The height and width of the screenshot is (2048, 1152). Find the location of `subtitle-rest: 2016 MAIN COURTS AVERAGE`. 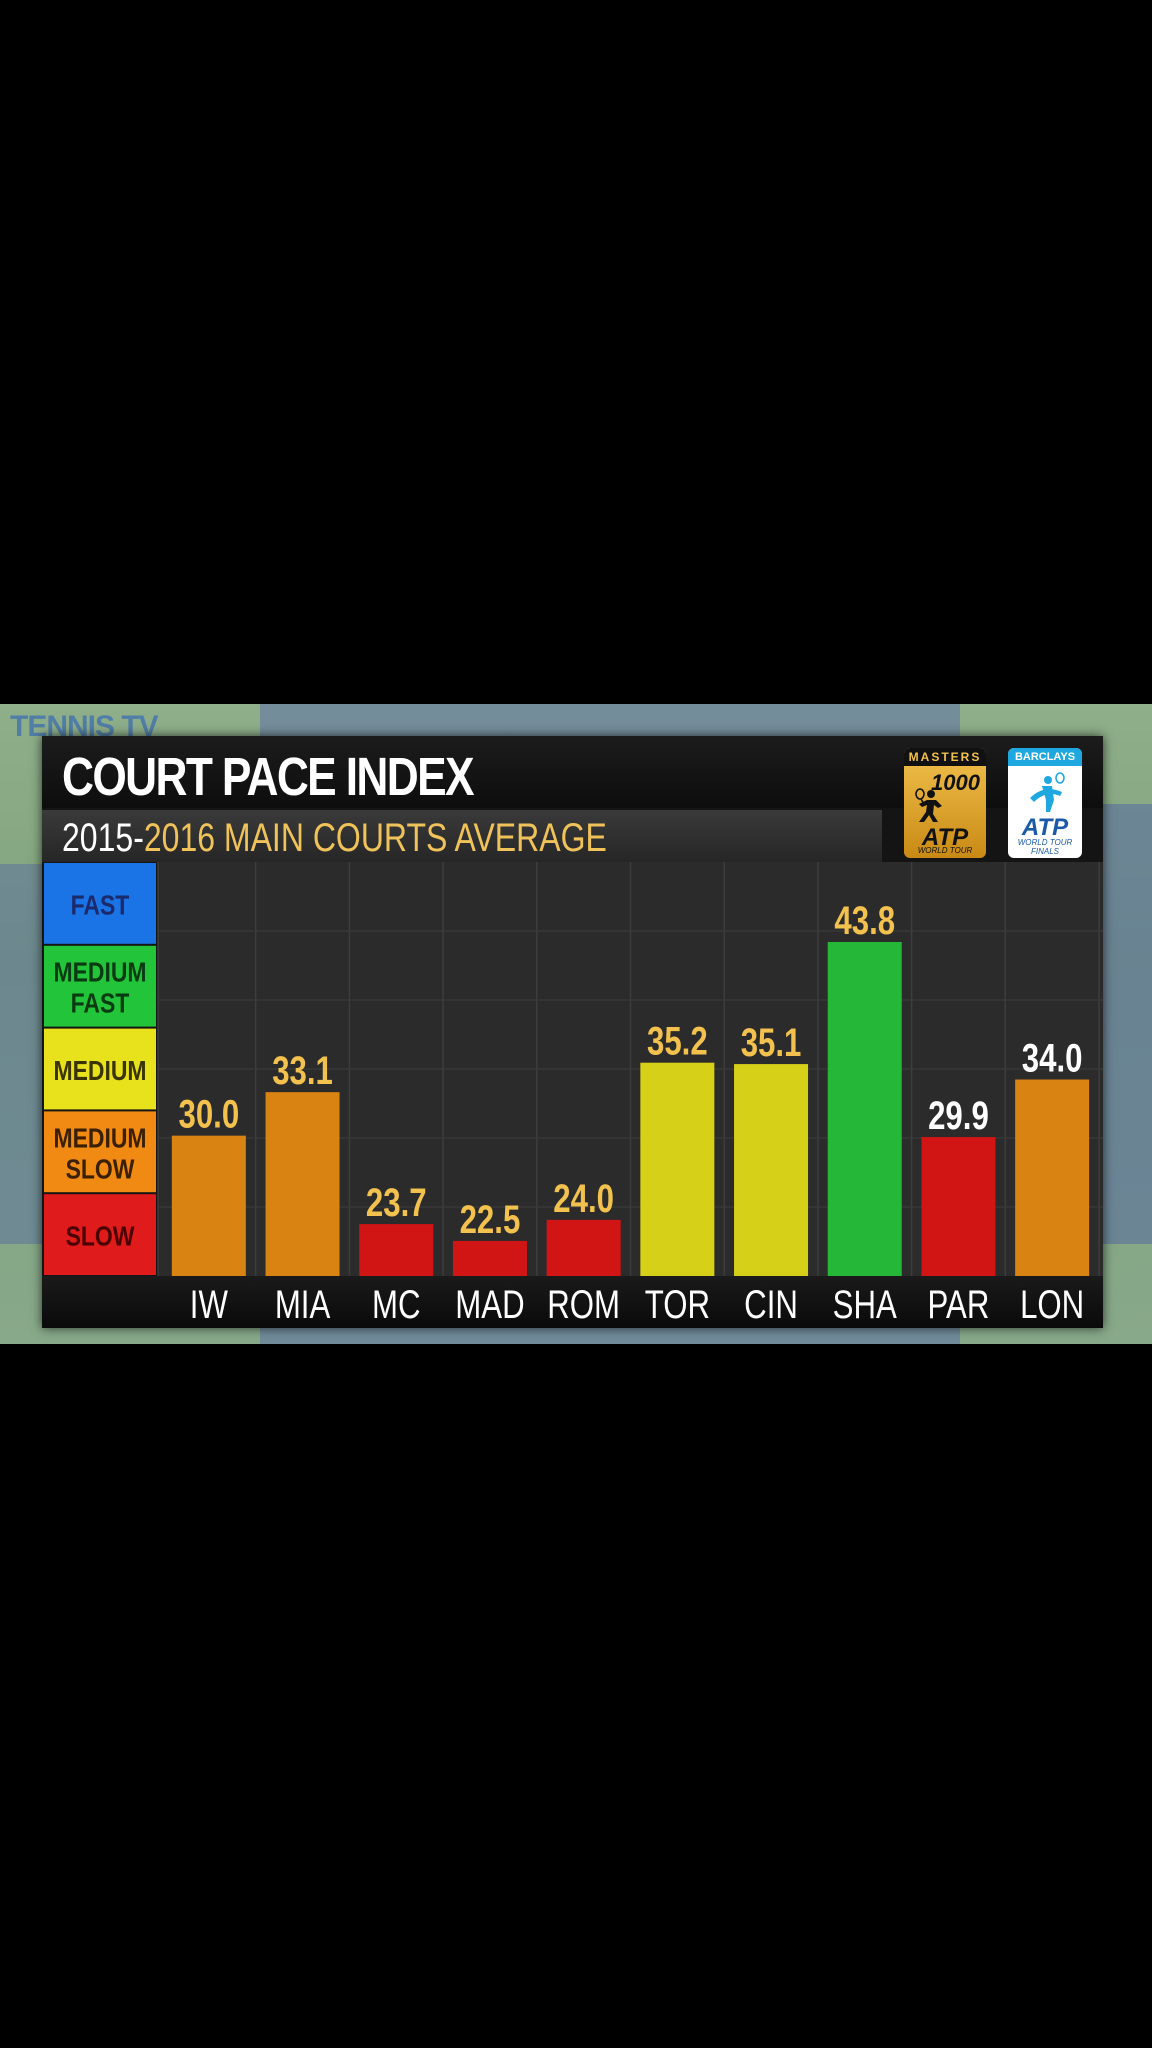

subtitle-rest: 2016 MAIN COURTS AVERAGE is located at coordinates (375, 838).